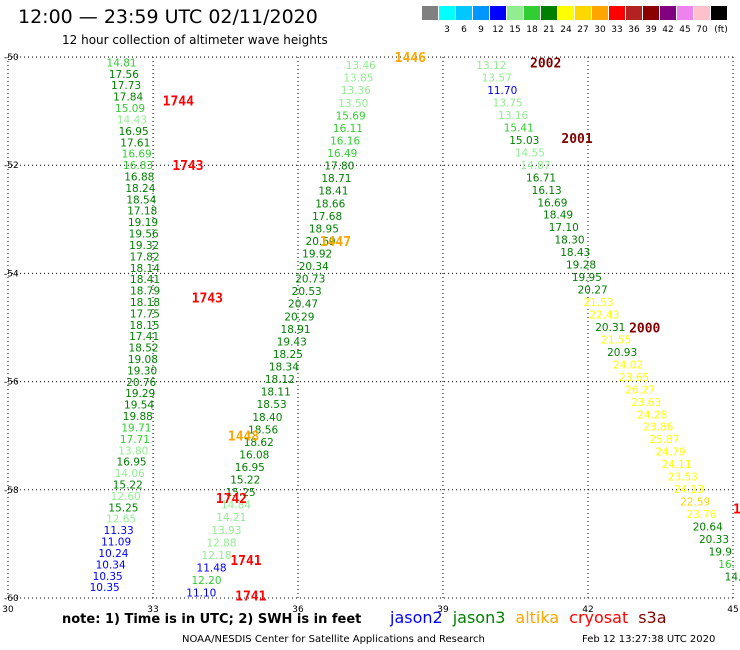 The width and height of the screenshot is (740, 650). What do you see at coordinates (296, 330) in the screenshot?
I see `wave-height-value: 18.91` at bounding box center [296, 330].